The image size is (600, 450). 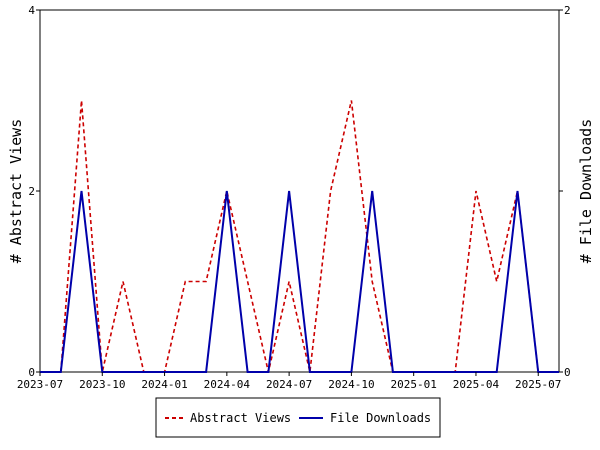 What do you see at coordinates (567, 10) in the screenshot?
I see `y-right-tick-label-2: 2` at bounding box center [567, 10].